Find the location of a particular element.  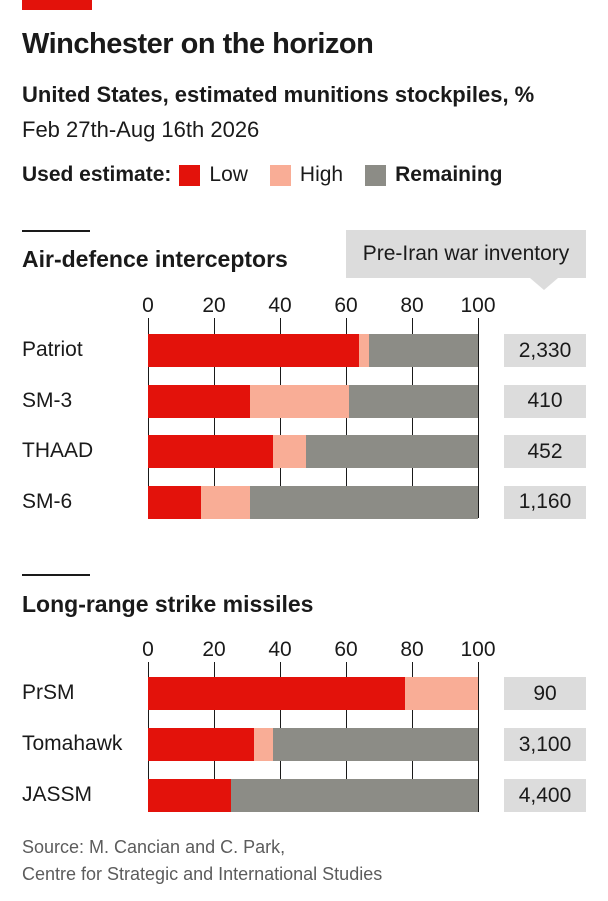

inventory-header-pointer is located at coordinates (544, 284).